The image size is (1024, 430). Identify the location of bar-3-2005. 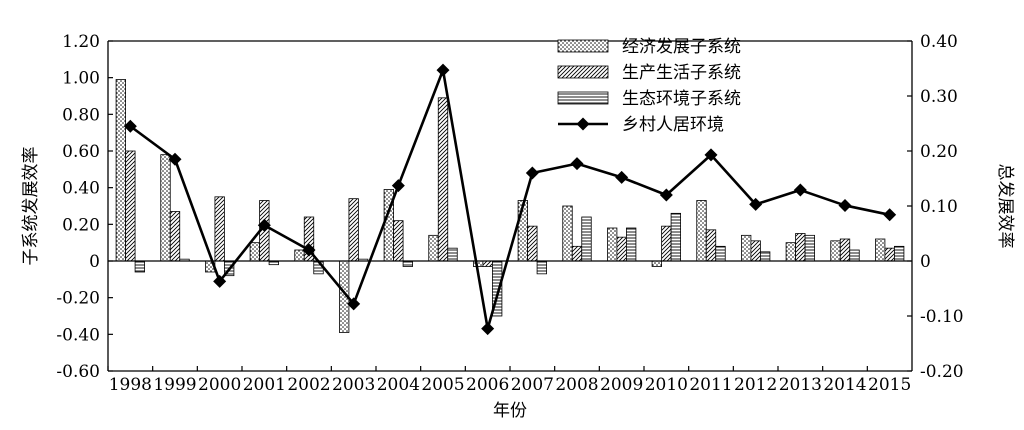
(452, 254).